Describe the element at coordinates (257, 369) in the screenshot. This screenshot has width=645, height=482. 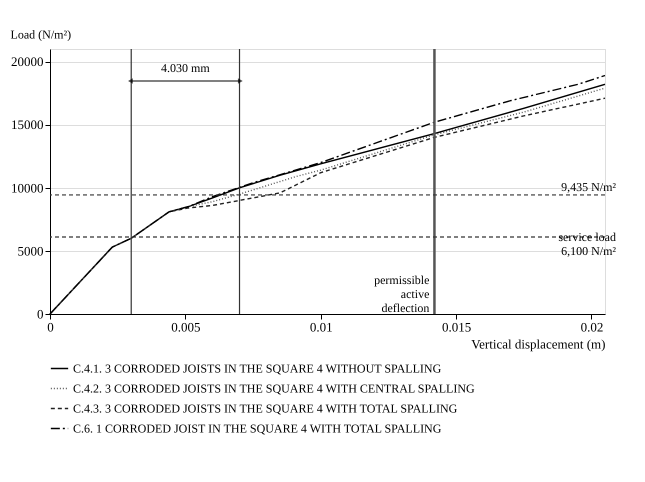
I see `legend-label: C.4.1. 3 CORRODED JOISTS IN THE SQUARE 4 WITHOUT SPALLING` at that location.